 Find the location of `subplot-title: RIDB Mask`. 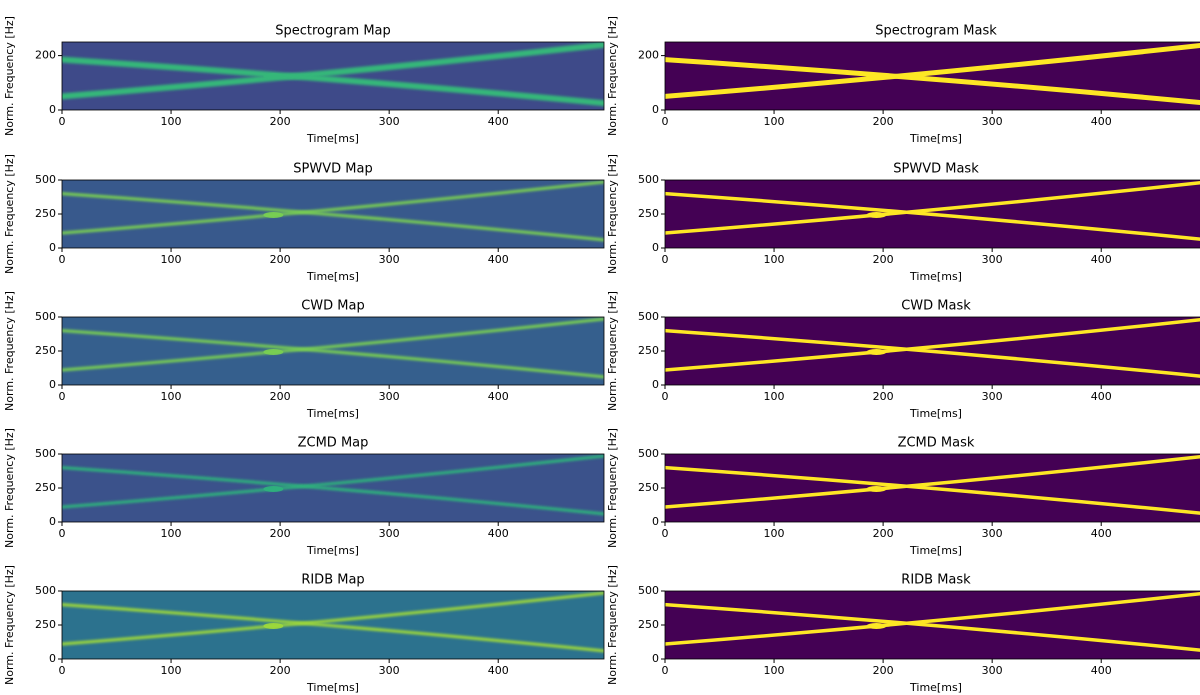

subplot-title: RIDB Mask is located at coordinates (936, 580).